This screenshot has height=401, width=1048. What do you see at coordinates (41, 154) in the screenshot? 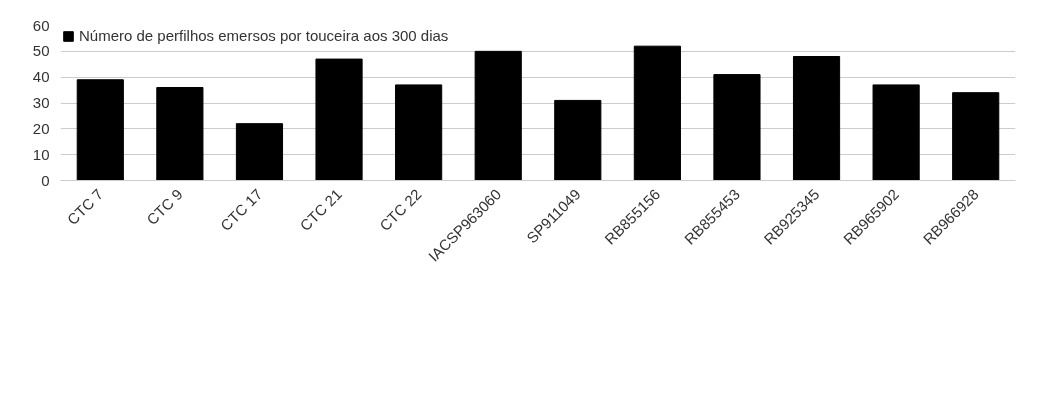
I see `y-tick-label: 10` at bounding box center [41, 154].